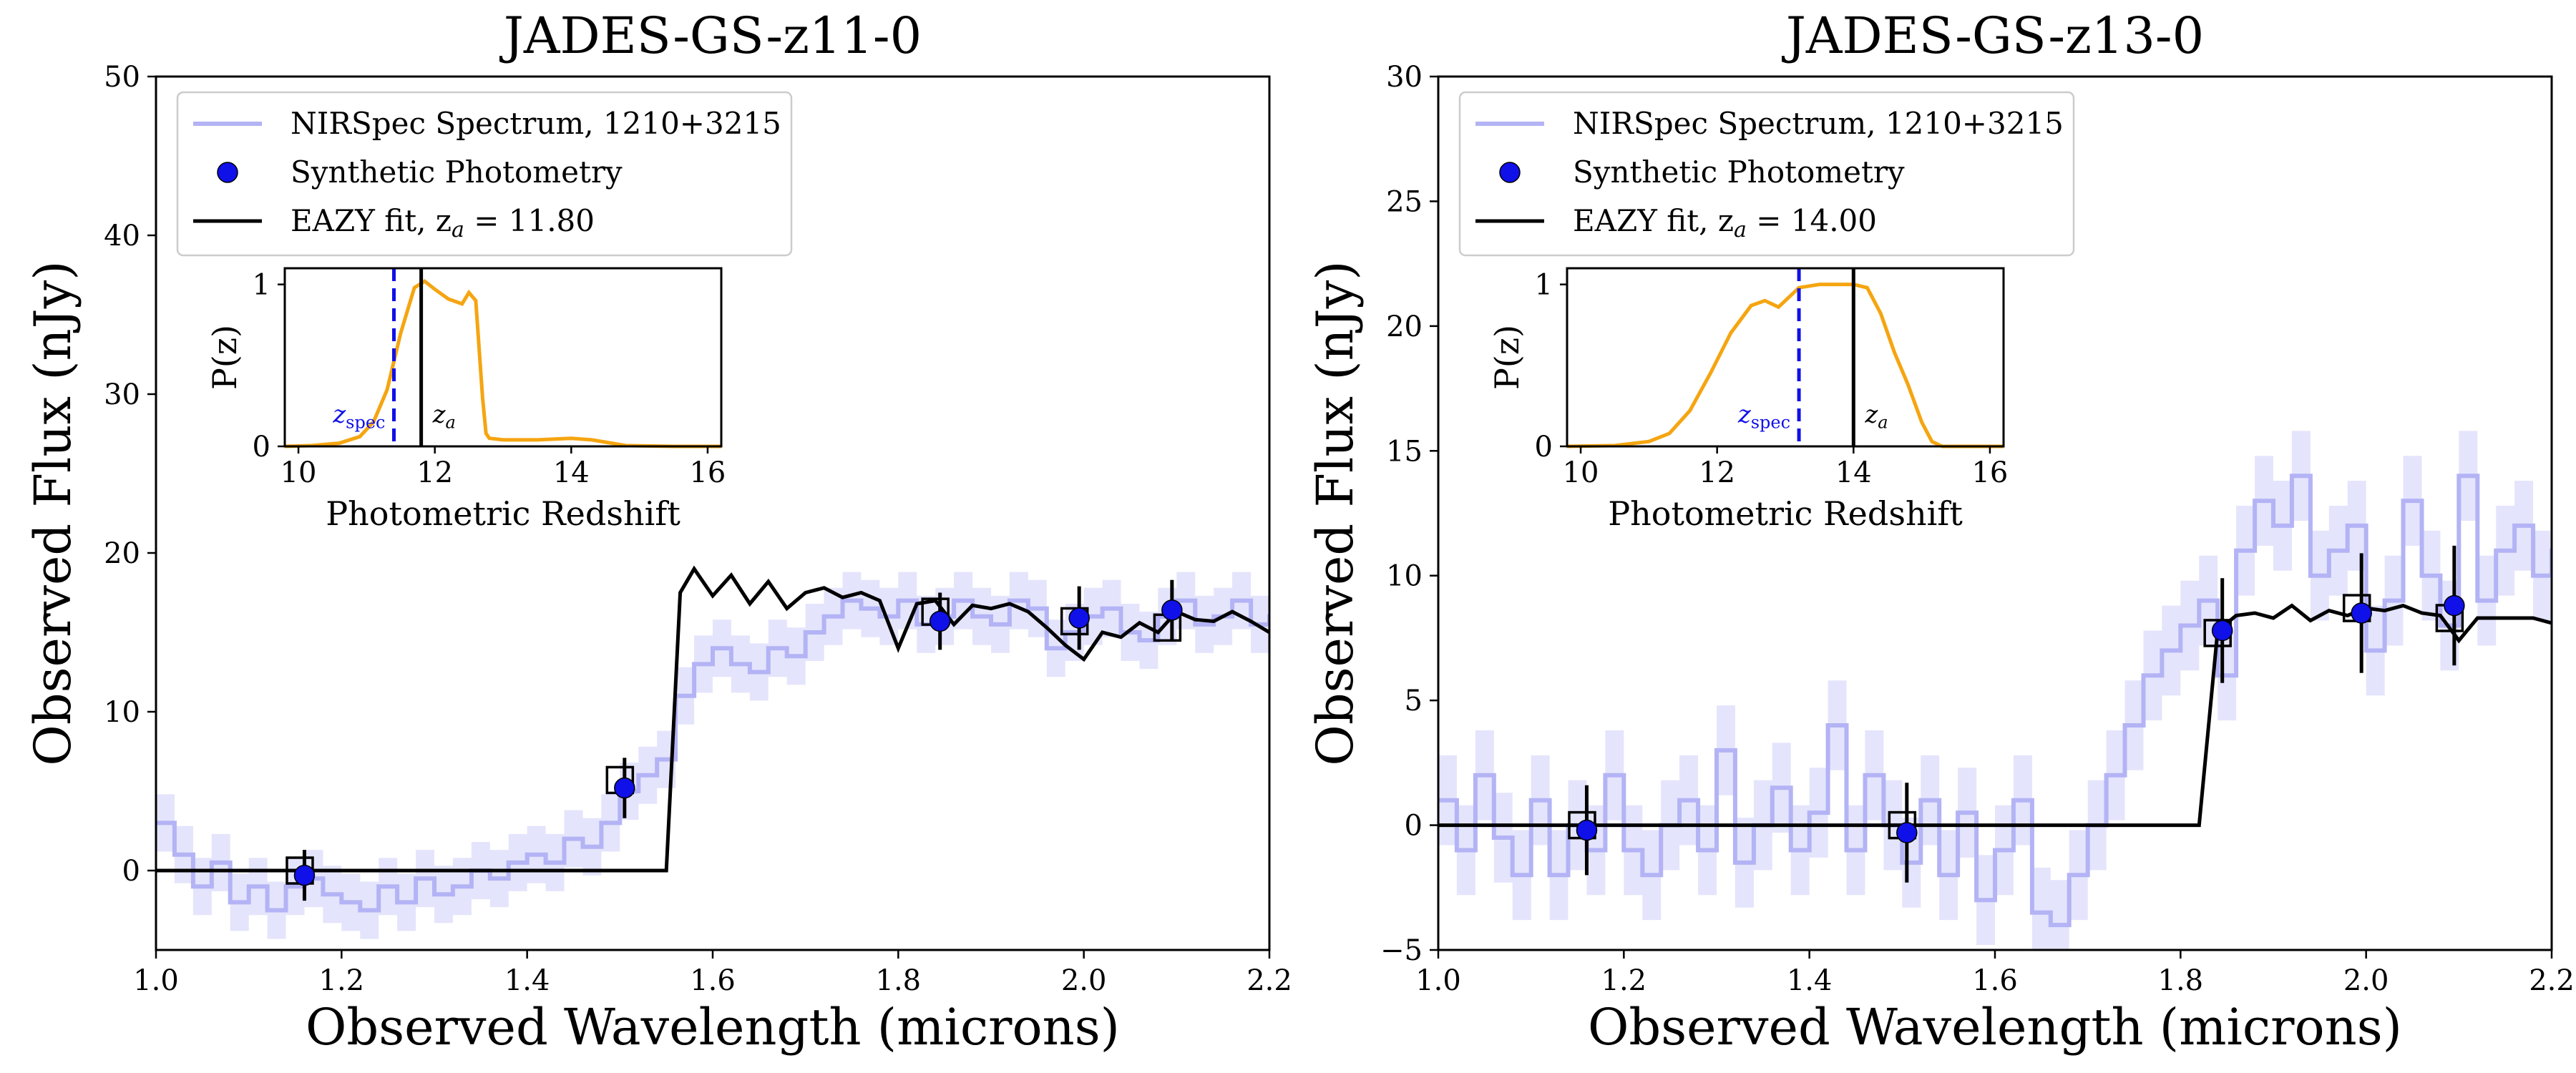  Describe the element at coordinates (529, 220) in the screenshot. I see `legend-fit-value: = 11.80` at that location.